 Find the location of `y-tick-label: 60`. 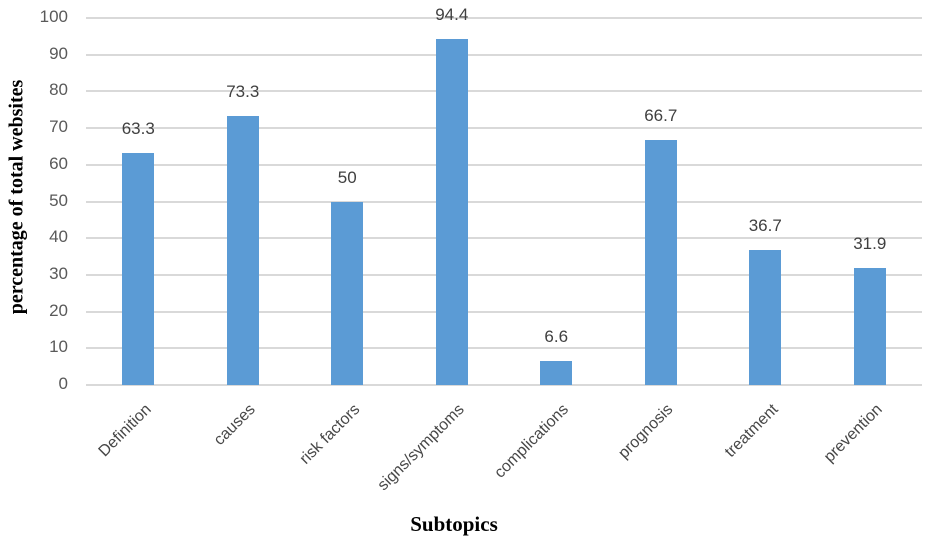

y-tick-label: 60 is located at coordinates (58, 163).